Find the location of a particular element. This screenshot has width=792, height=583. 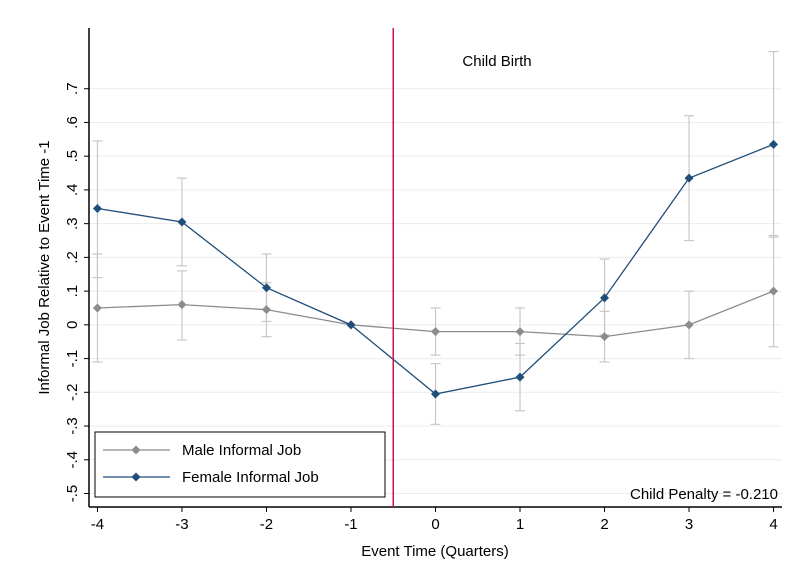

x-tick-label: 0 is located at coordinates (435, 524).